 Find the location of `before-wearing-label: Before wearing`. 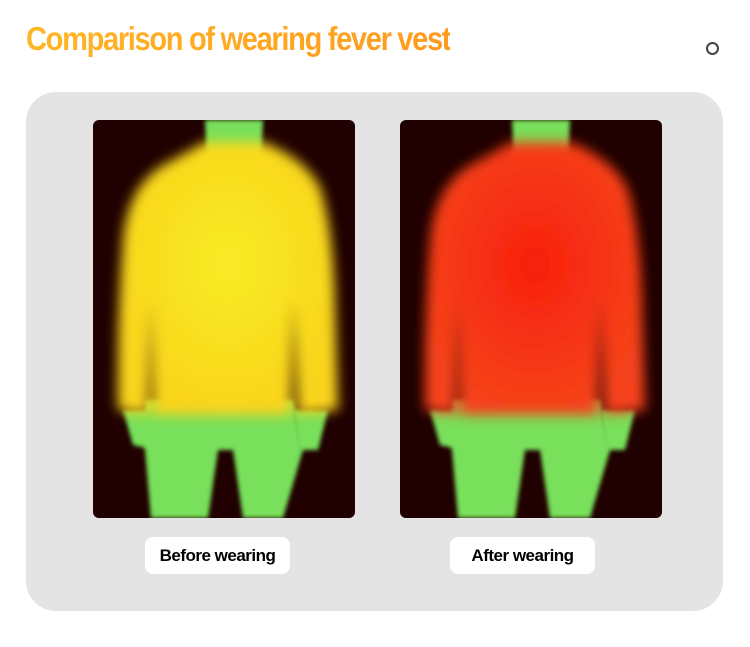

before-wearing-label: Before wearing is located at coordinates (217, 555).